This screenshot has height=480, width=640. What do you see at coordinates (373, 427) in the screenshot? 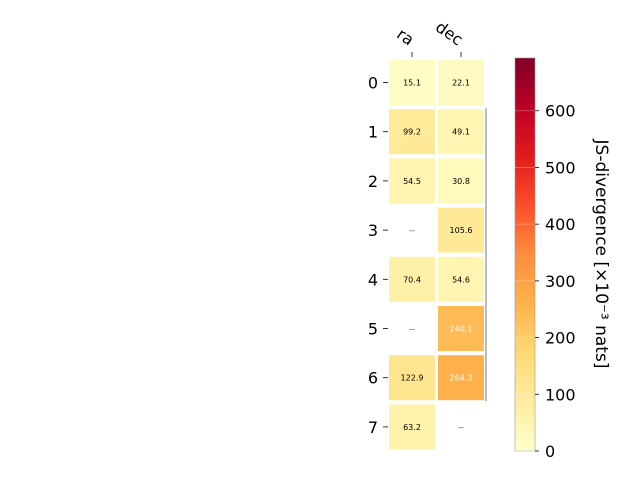
I see `row-label-7: 7` at bounding box center [373, 427].